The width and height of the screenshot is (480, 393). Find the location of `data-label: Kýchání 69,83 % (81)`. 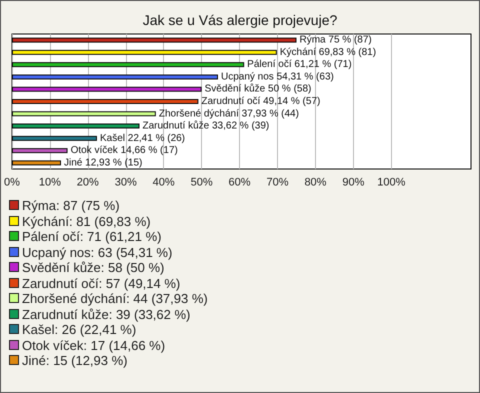

data-label: Kýchání 69,83 % (81) is located at coordinates (328, 52).